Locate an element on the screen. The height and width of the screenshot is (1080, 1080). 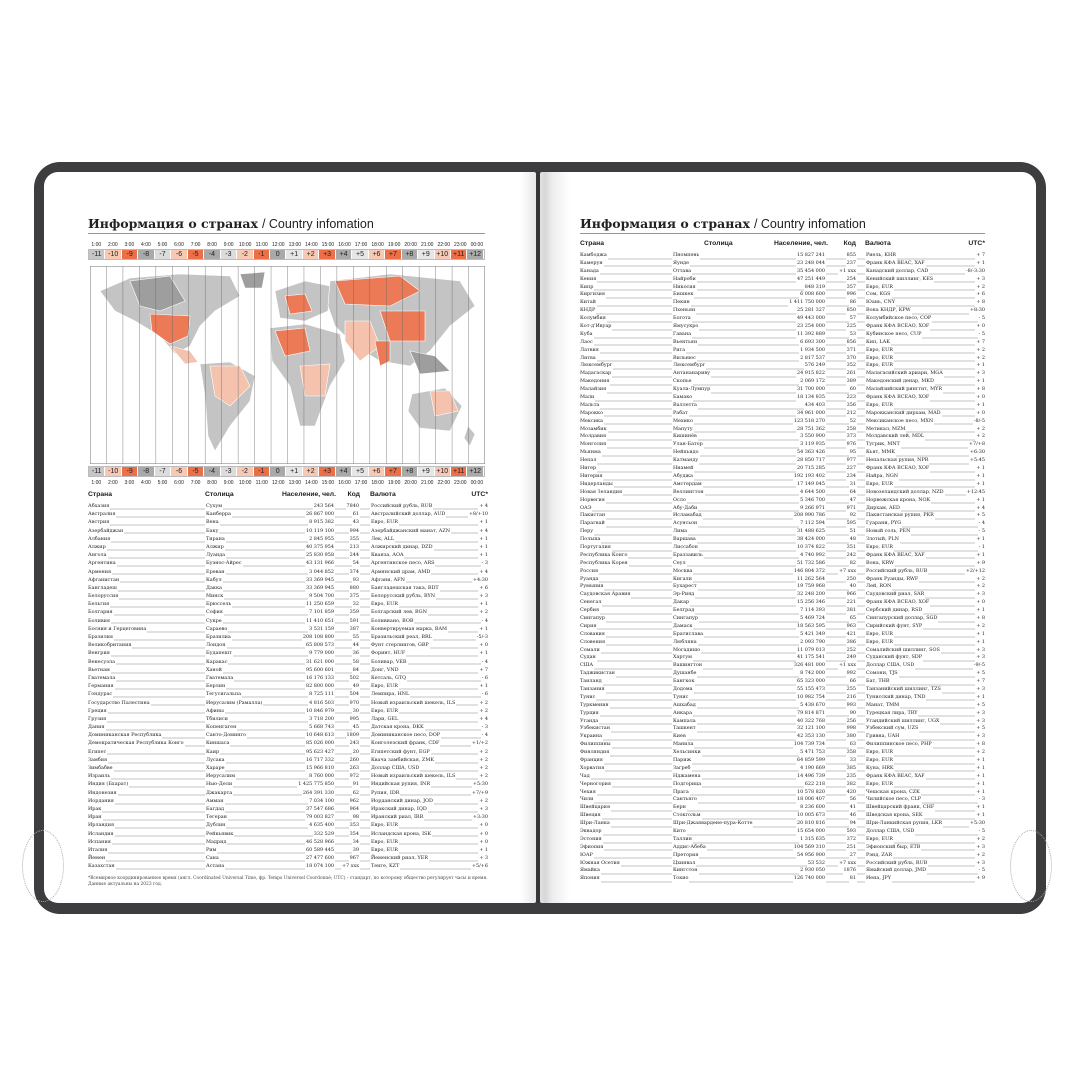
code-cell: 996 is located at coordinates (851, 295).